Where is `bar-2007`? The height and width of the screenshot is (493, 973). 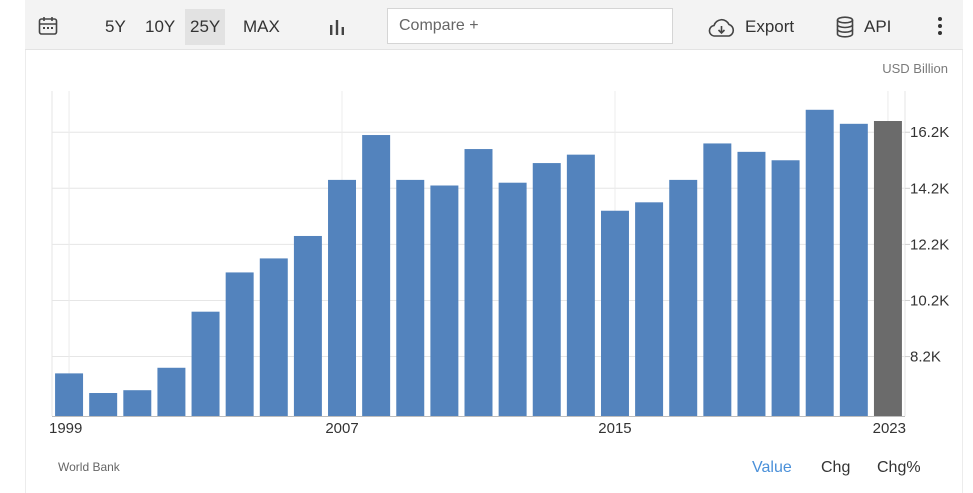
bar-2007 is located at coordinates (342, 297).